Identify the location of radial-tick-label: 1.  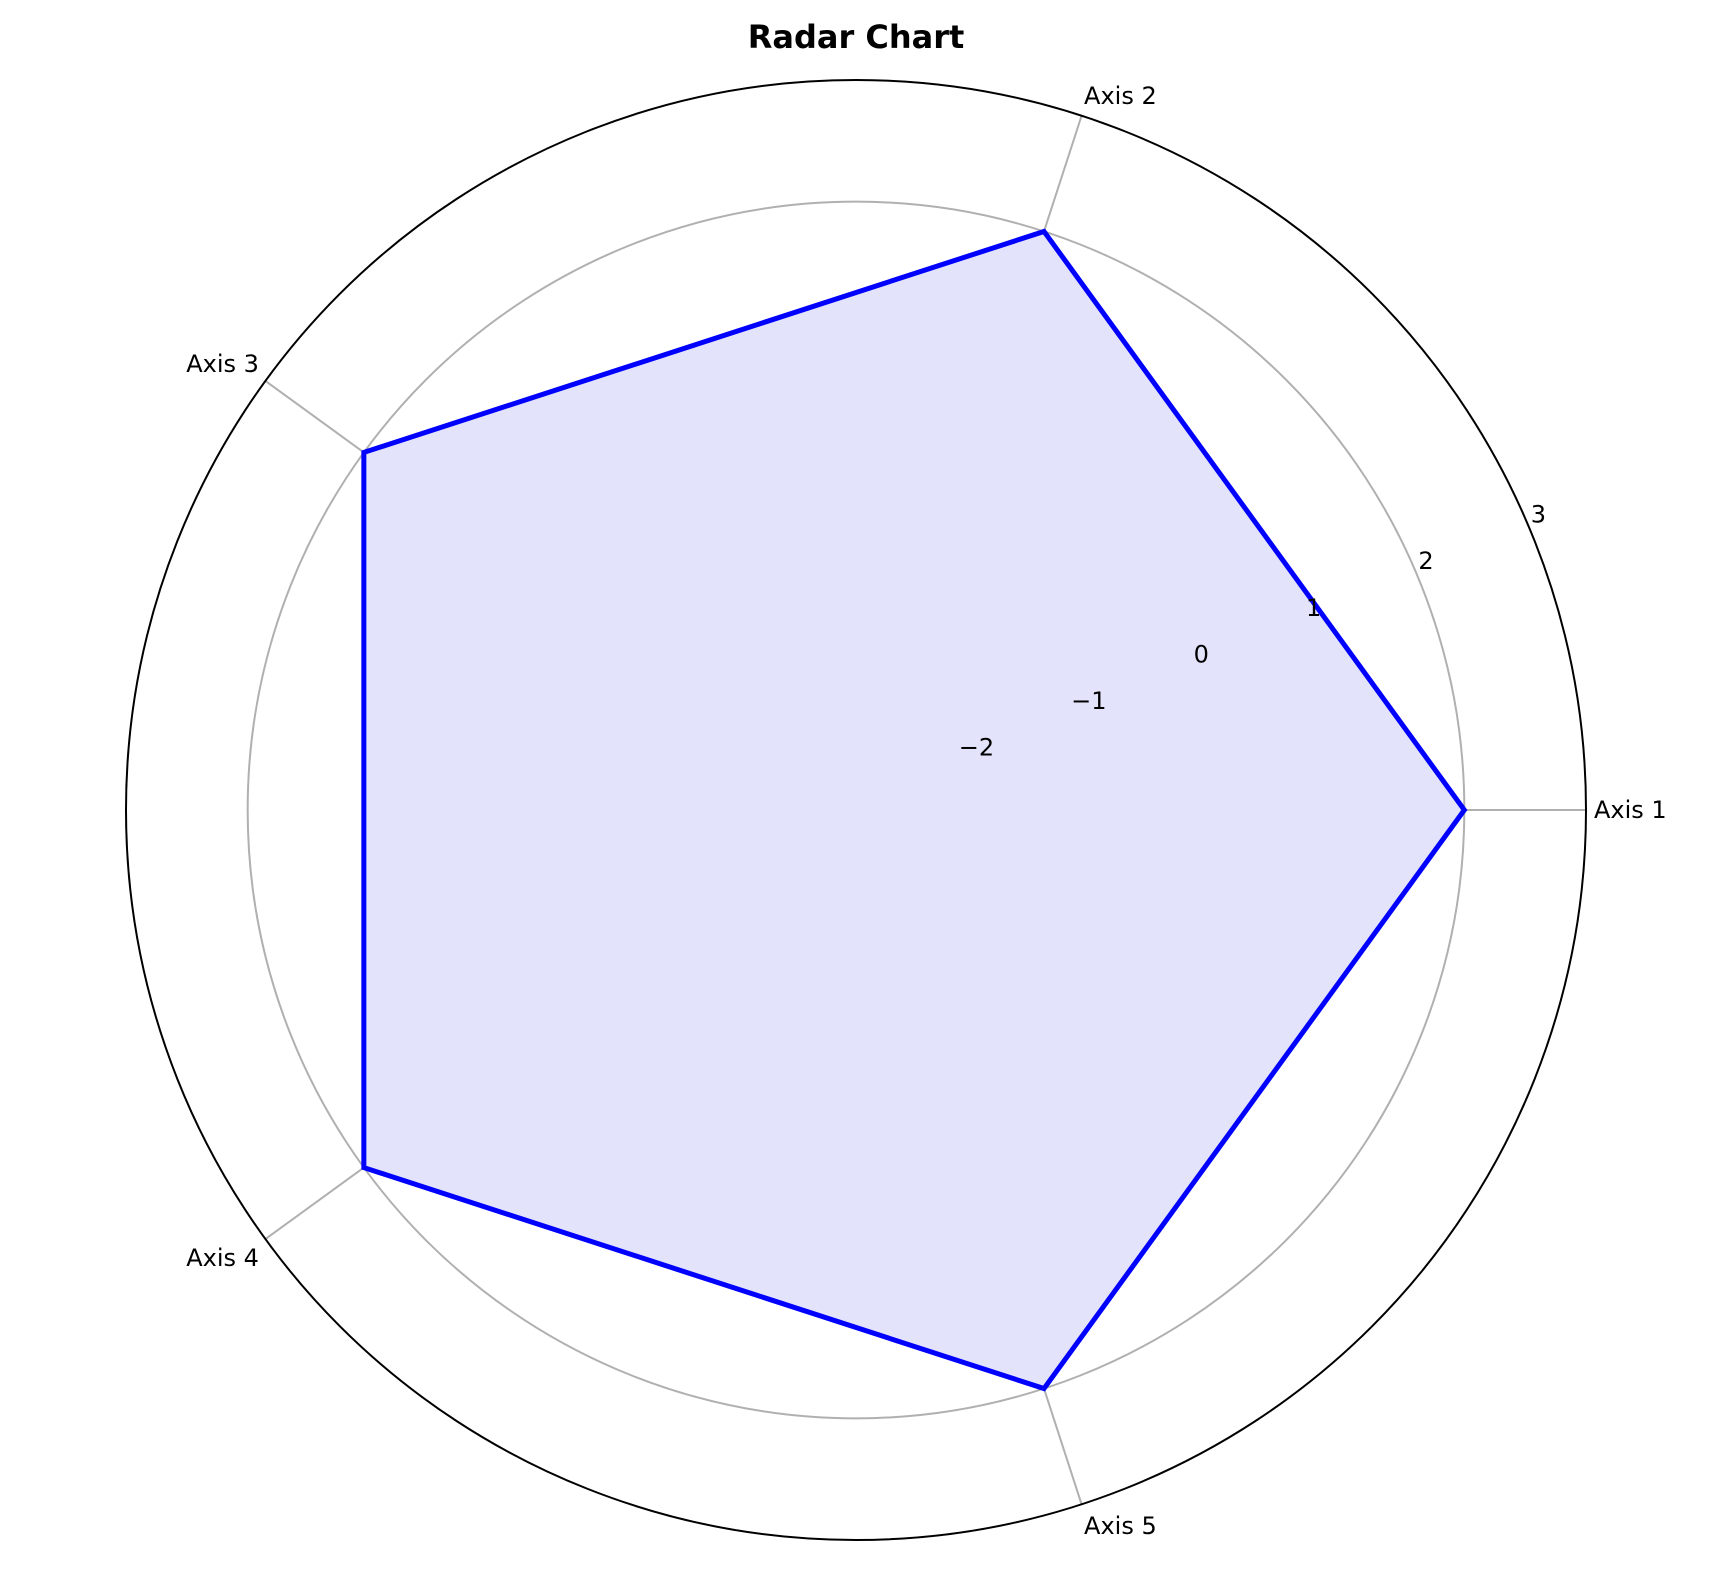
(1313, 608).